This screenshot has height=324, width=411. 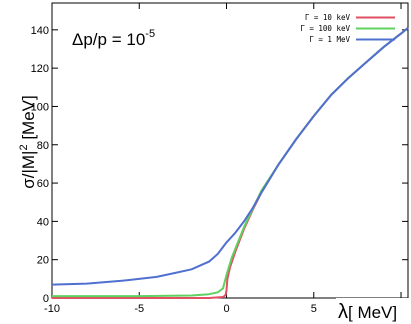 I want to click on x-label-symbol: λ, so click(x=343, y=312).